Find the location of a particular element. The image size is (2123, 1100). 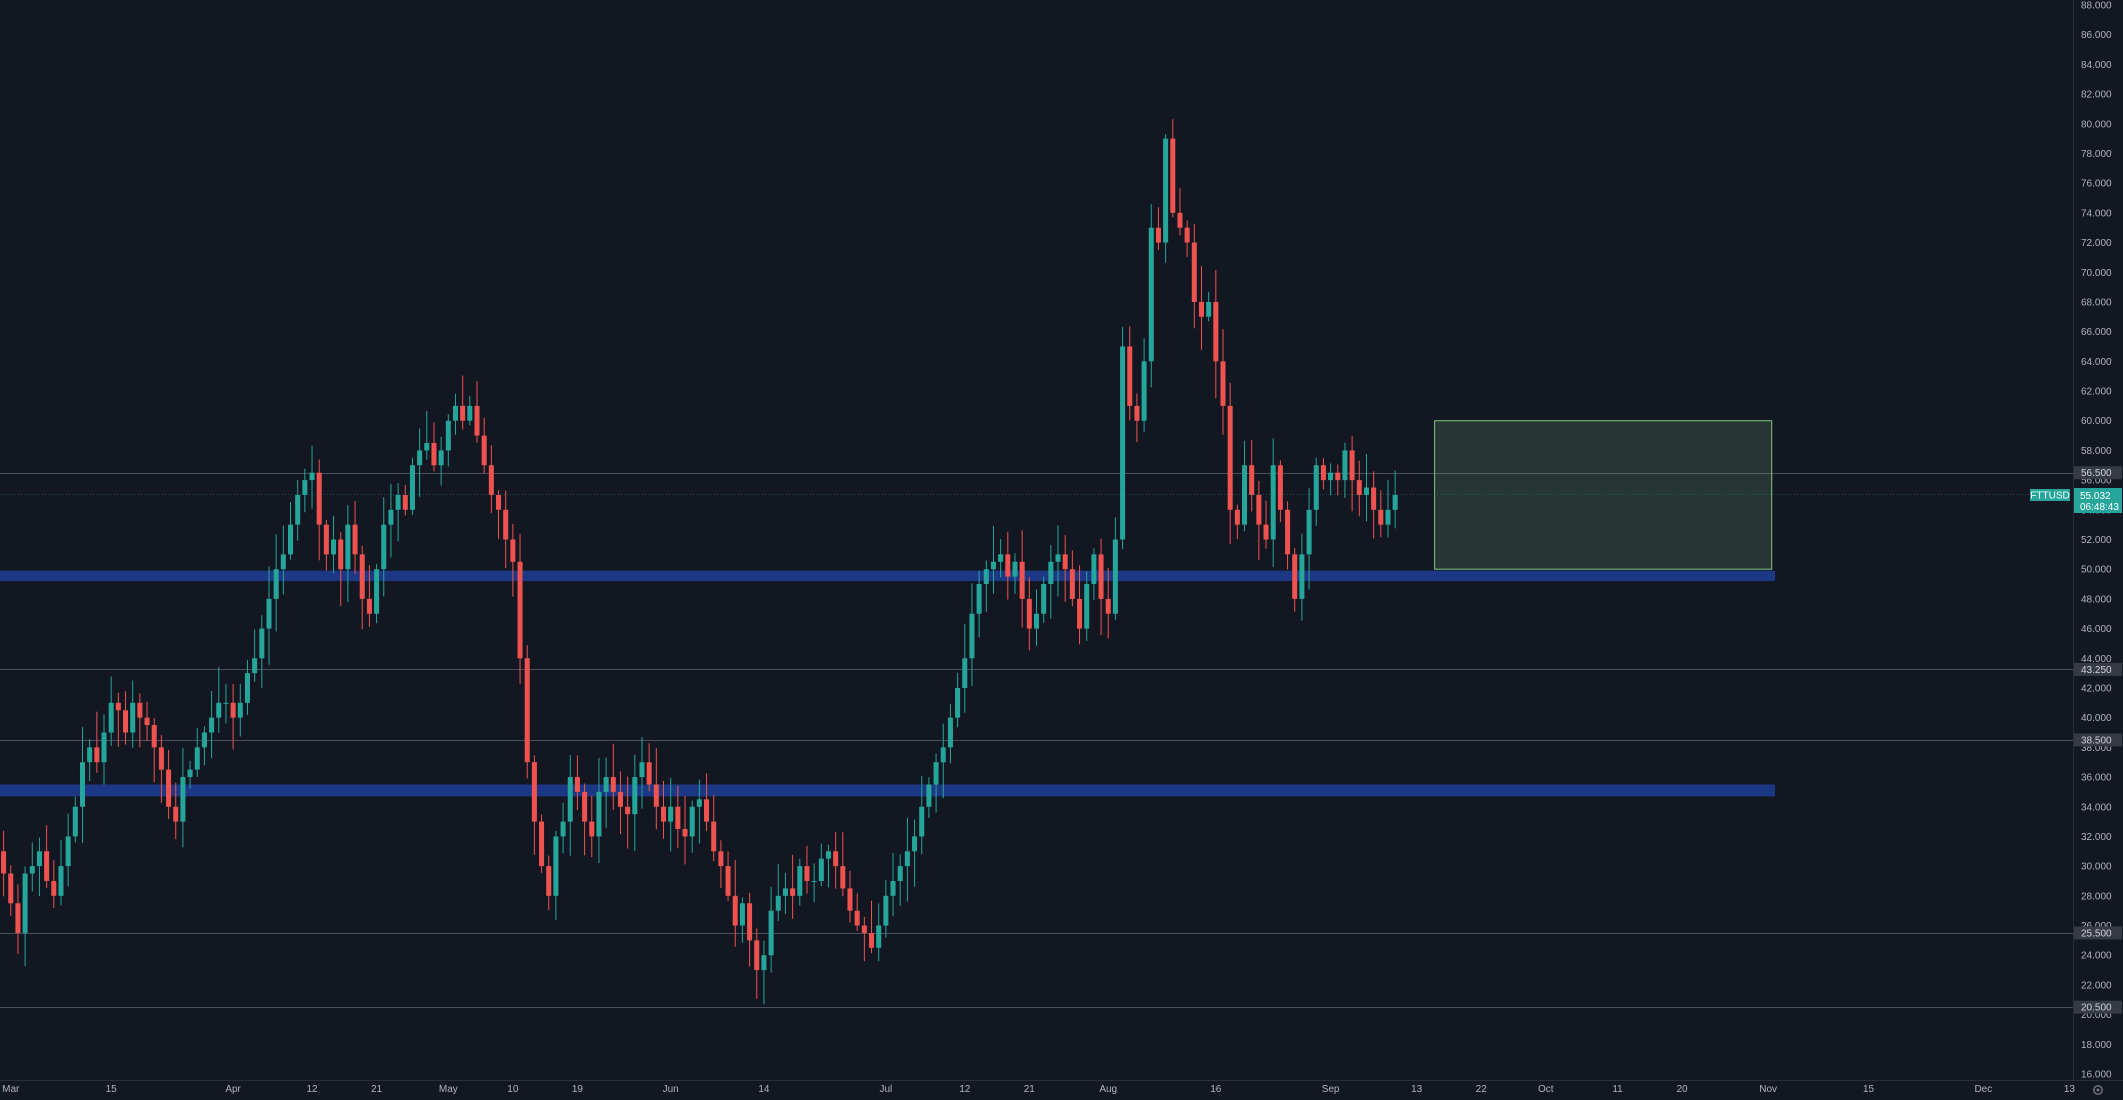

price-tick-label: 88.000 is located at coordinates (2096, 6).